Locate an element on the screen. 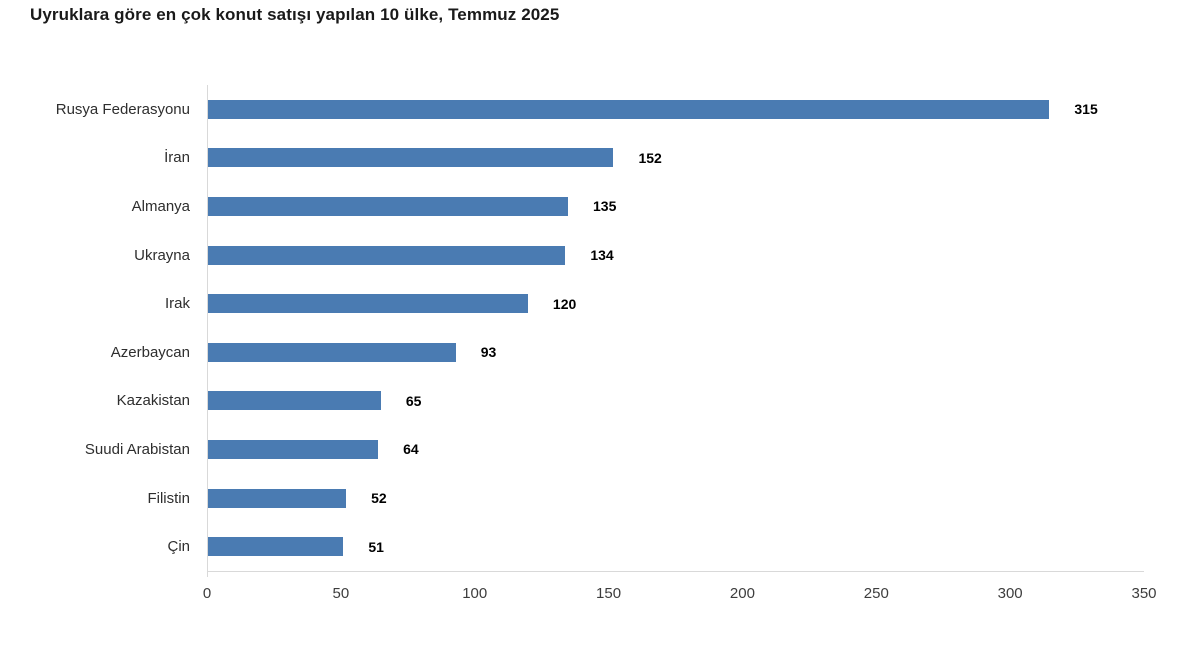 The image size is (1200, 649). bar-track: 93 is located at coordinates (675, 352).